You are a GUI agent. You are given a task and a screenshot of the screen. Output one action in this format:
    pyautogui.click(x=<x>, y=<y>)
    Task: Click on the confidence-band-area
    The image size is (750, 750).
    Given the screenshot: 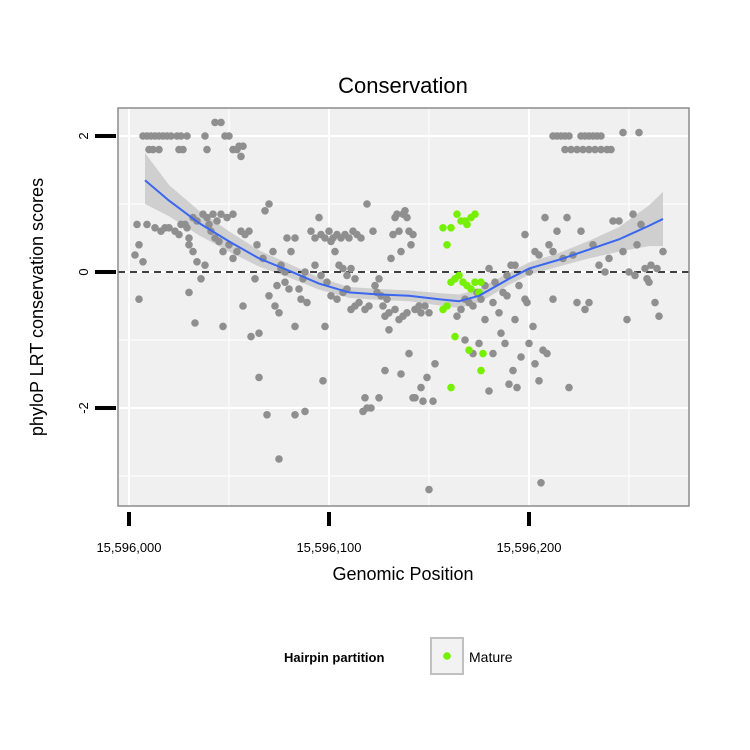 What is the action you would take?
    pyautogui.click(x=404, y=231)
    